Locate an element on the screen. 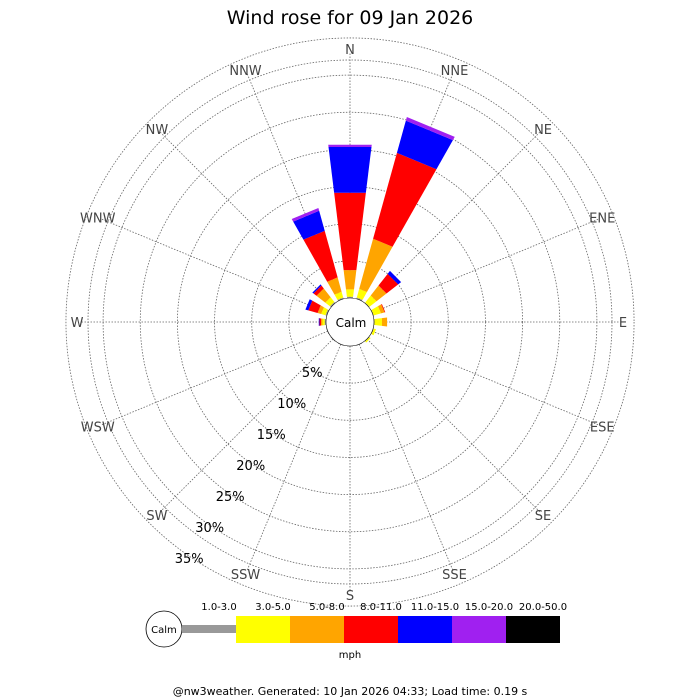 The image size is (700, 700). spoke-ssw is located at coordinates (294, 458).